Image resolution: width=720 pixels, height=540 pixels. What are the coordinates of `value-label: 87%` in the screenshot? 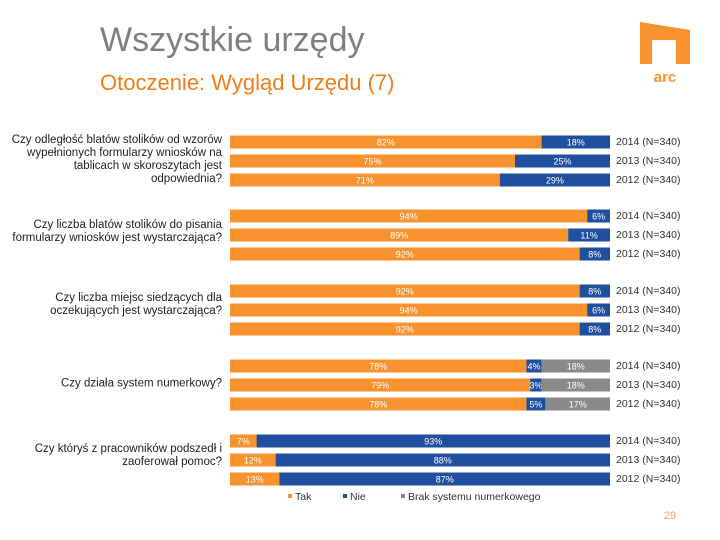 It's located at (445, 479).